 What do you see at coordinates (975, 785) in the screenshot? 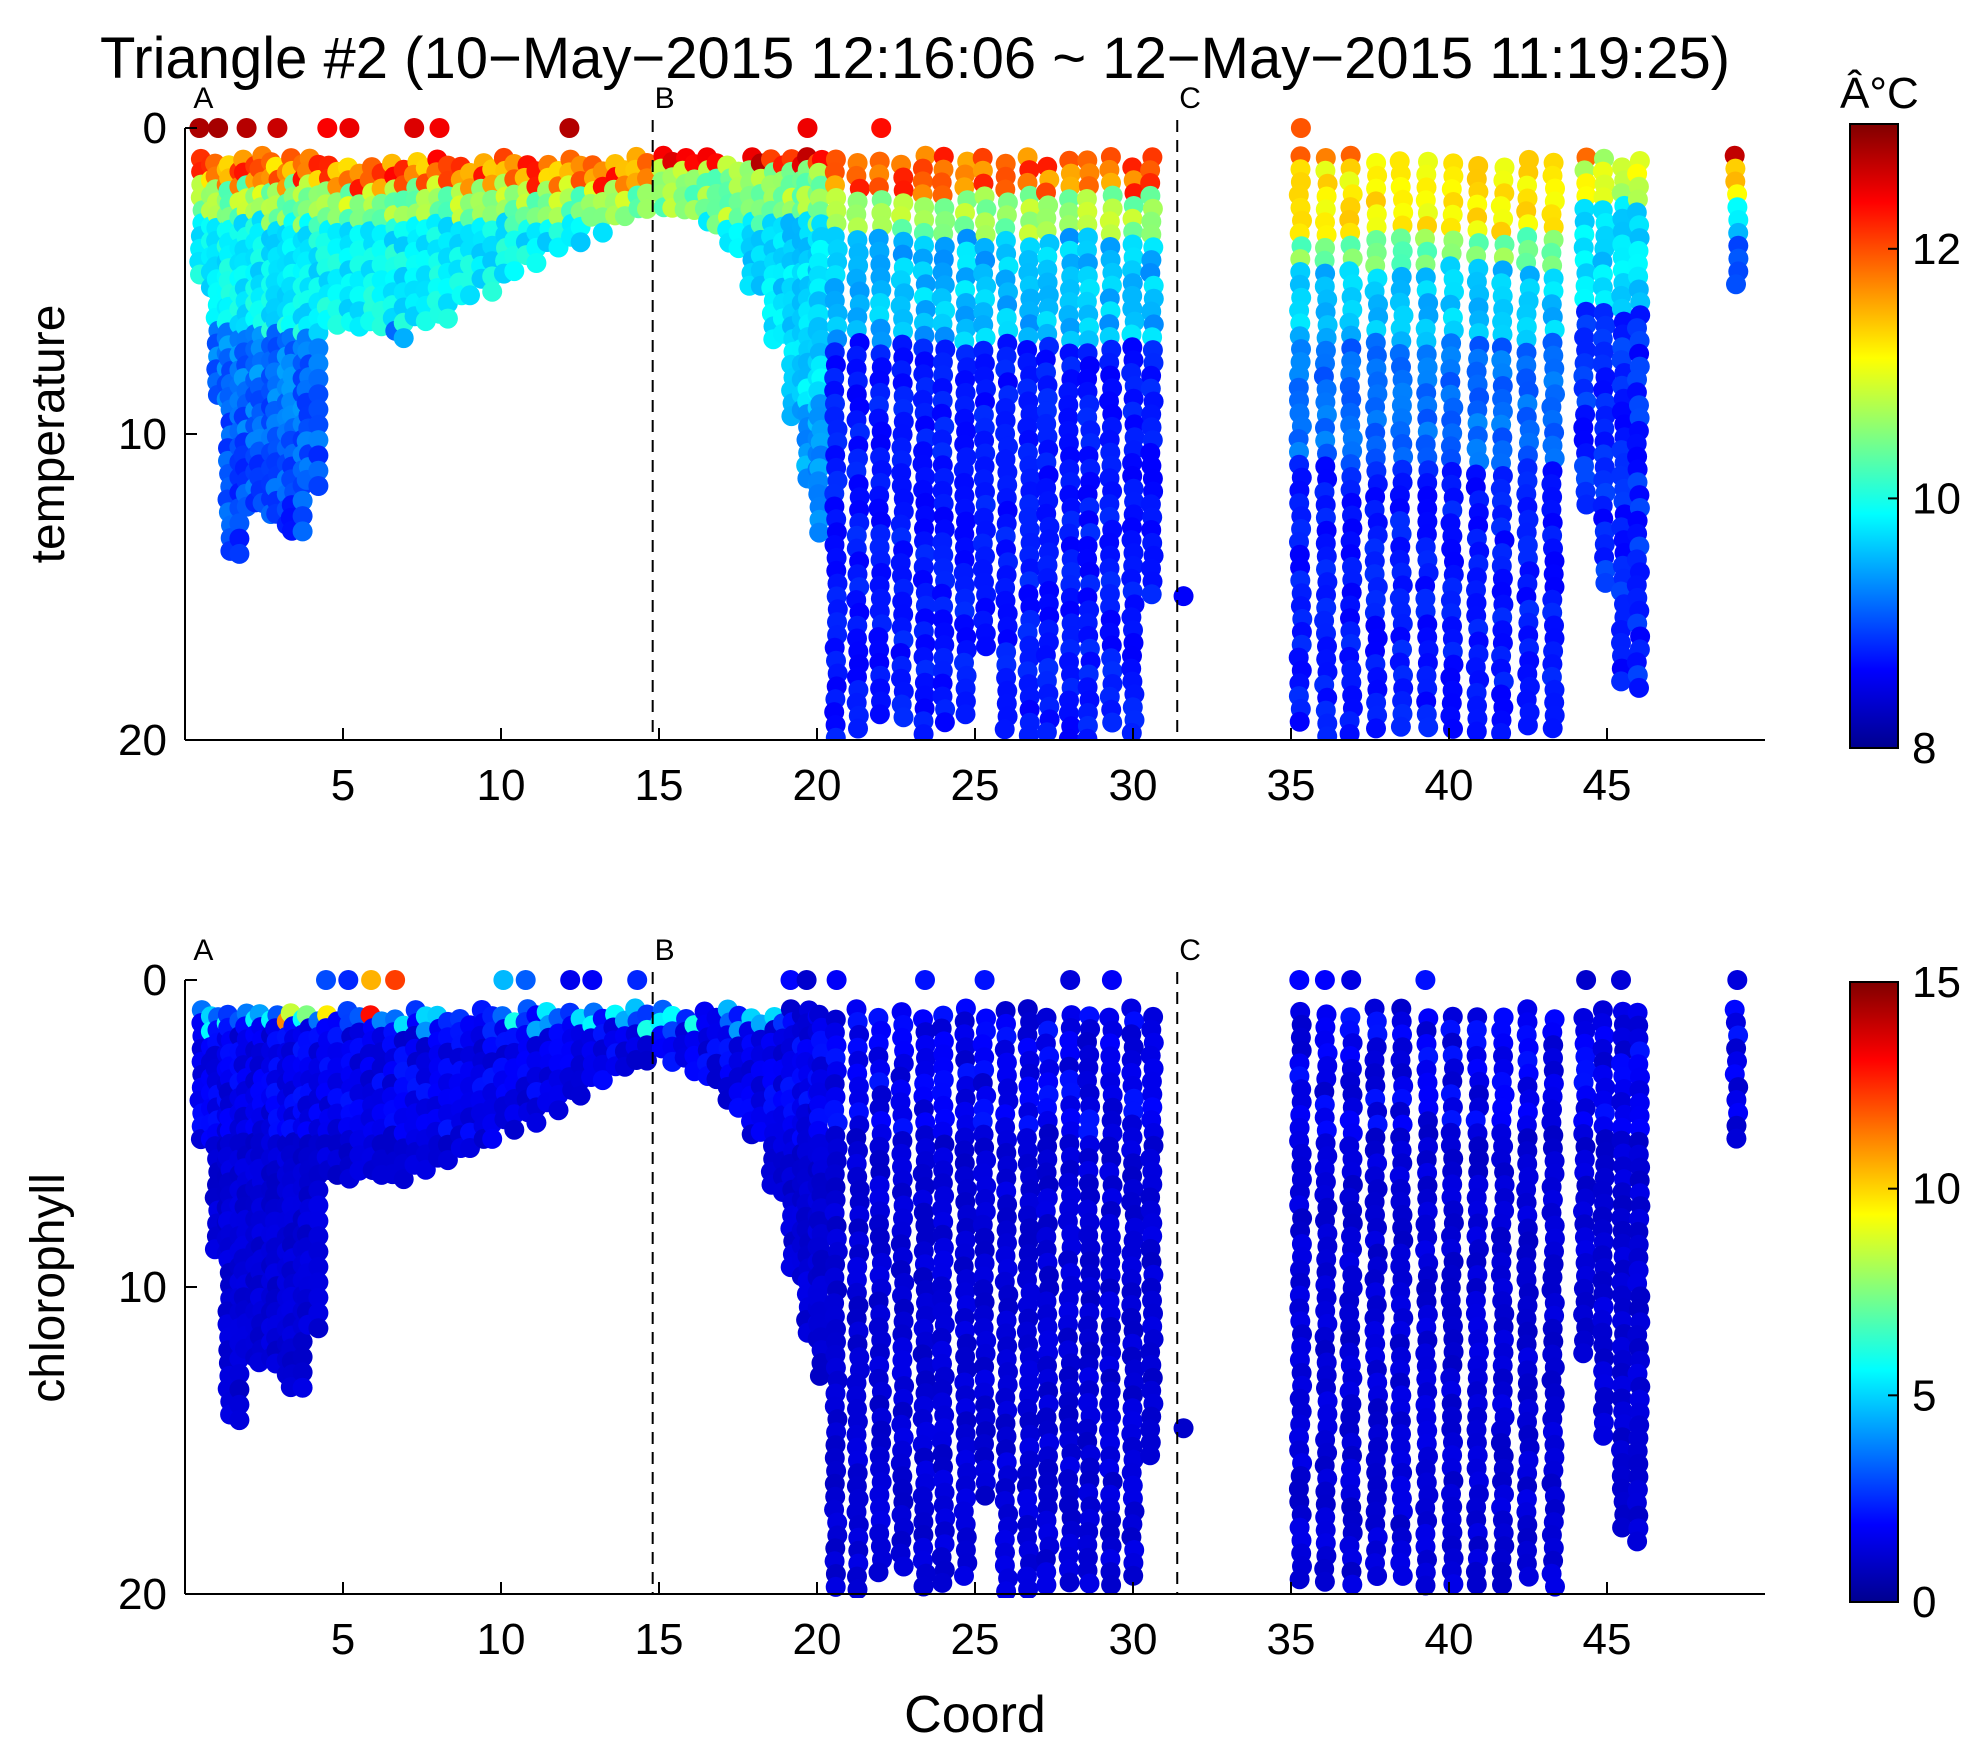
I see `x-tick-label: 25` at bounding box center [975, 785].